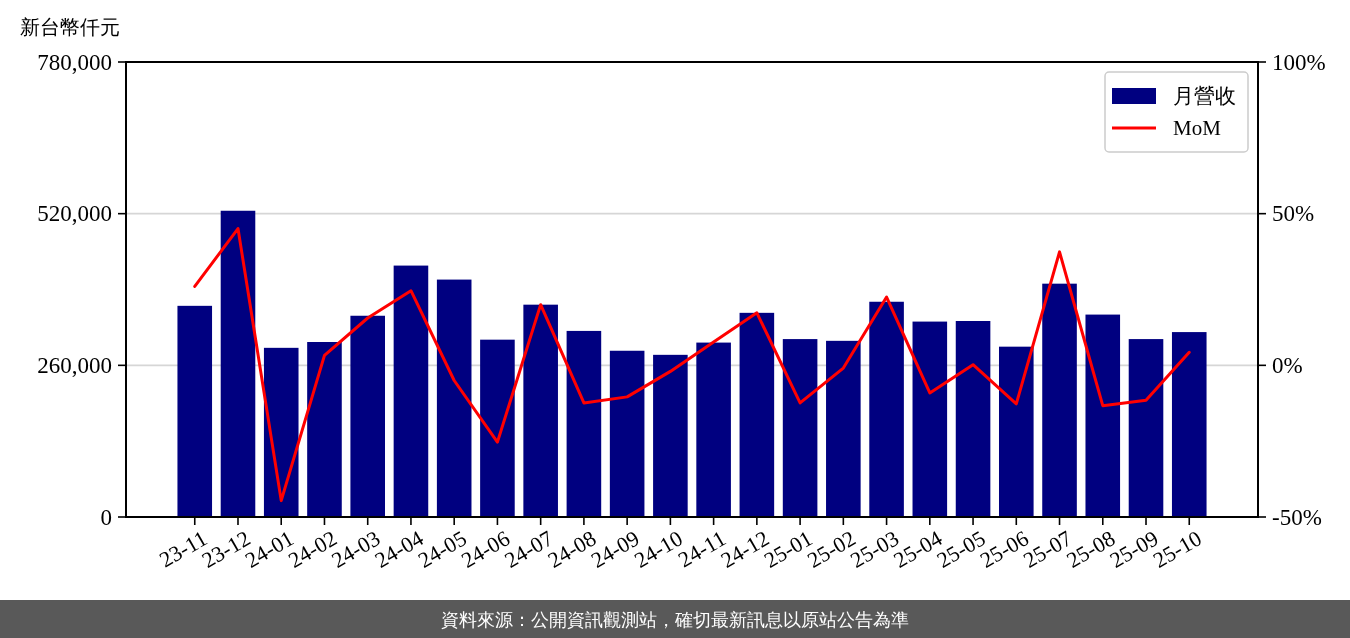 The image size is (1350, 638). I want to click on y-axis-title: 新台幣仟元, so click(70, 27).